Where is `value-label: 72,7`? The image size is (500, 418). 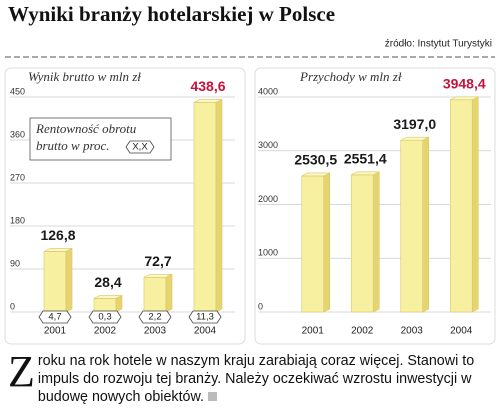
value-label: 72,7 is located at coordinates (157, 261).